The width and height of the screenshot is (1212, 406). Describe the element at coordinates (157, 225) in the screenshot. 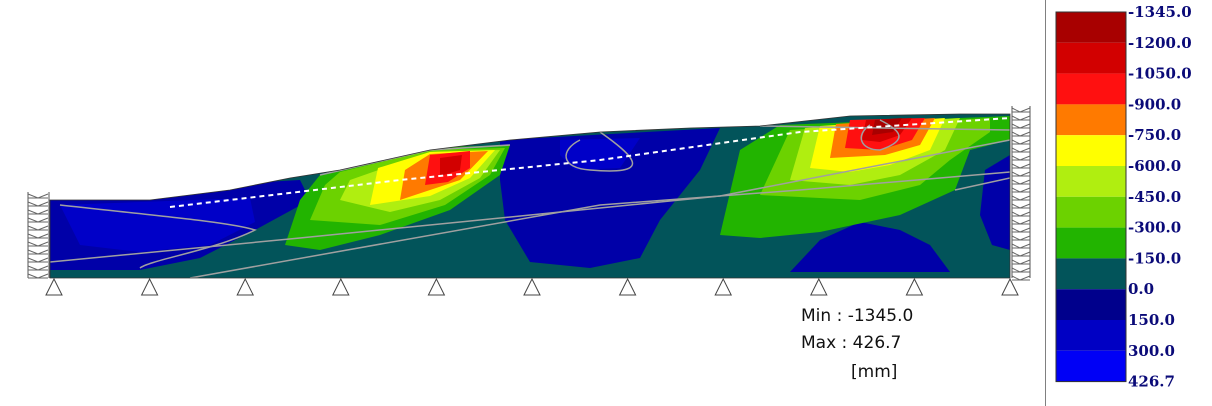

I see `blue-zone-left-inner` at that location.